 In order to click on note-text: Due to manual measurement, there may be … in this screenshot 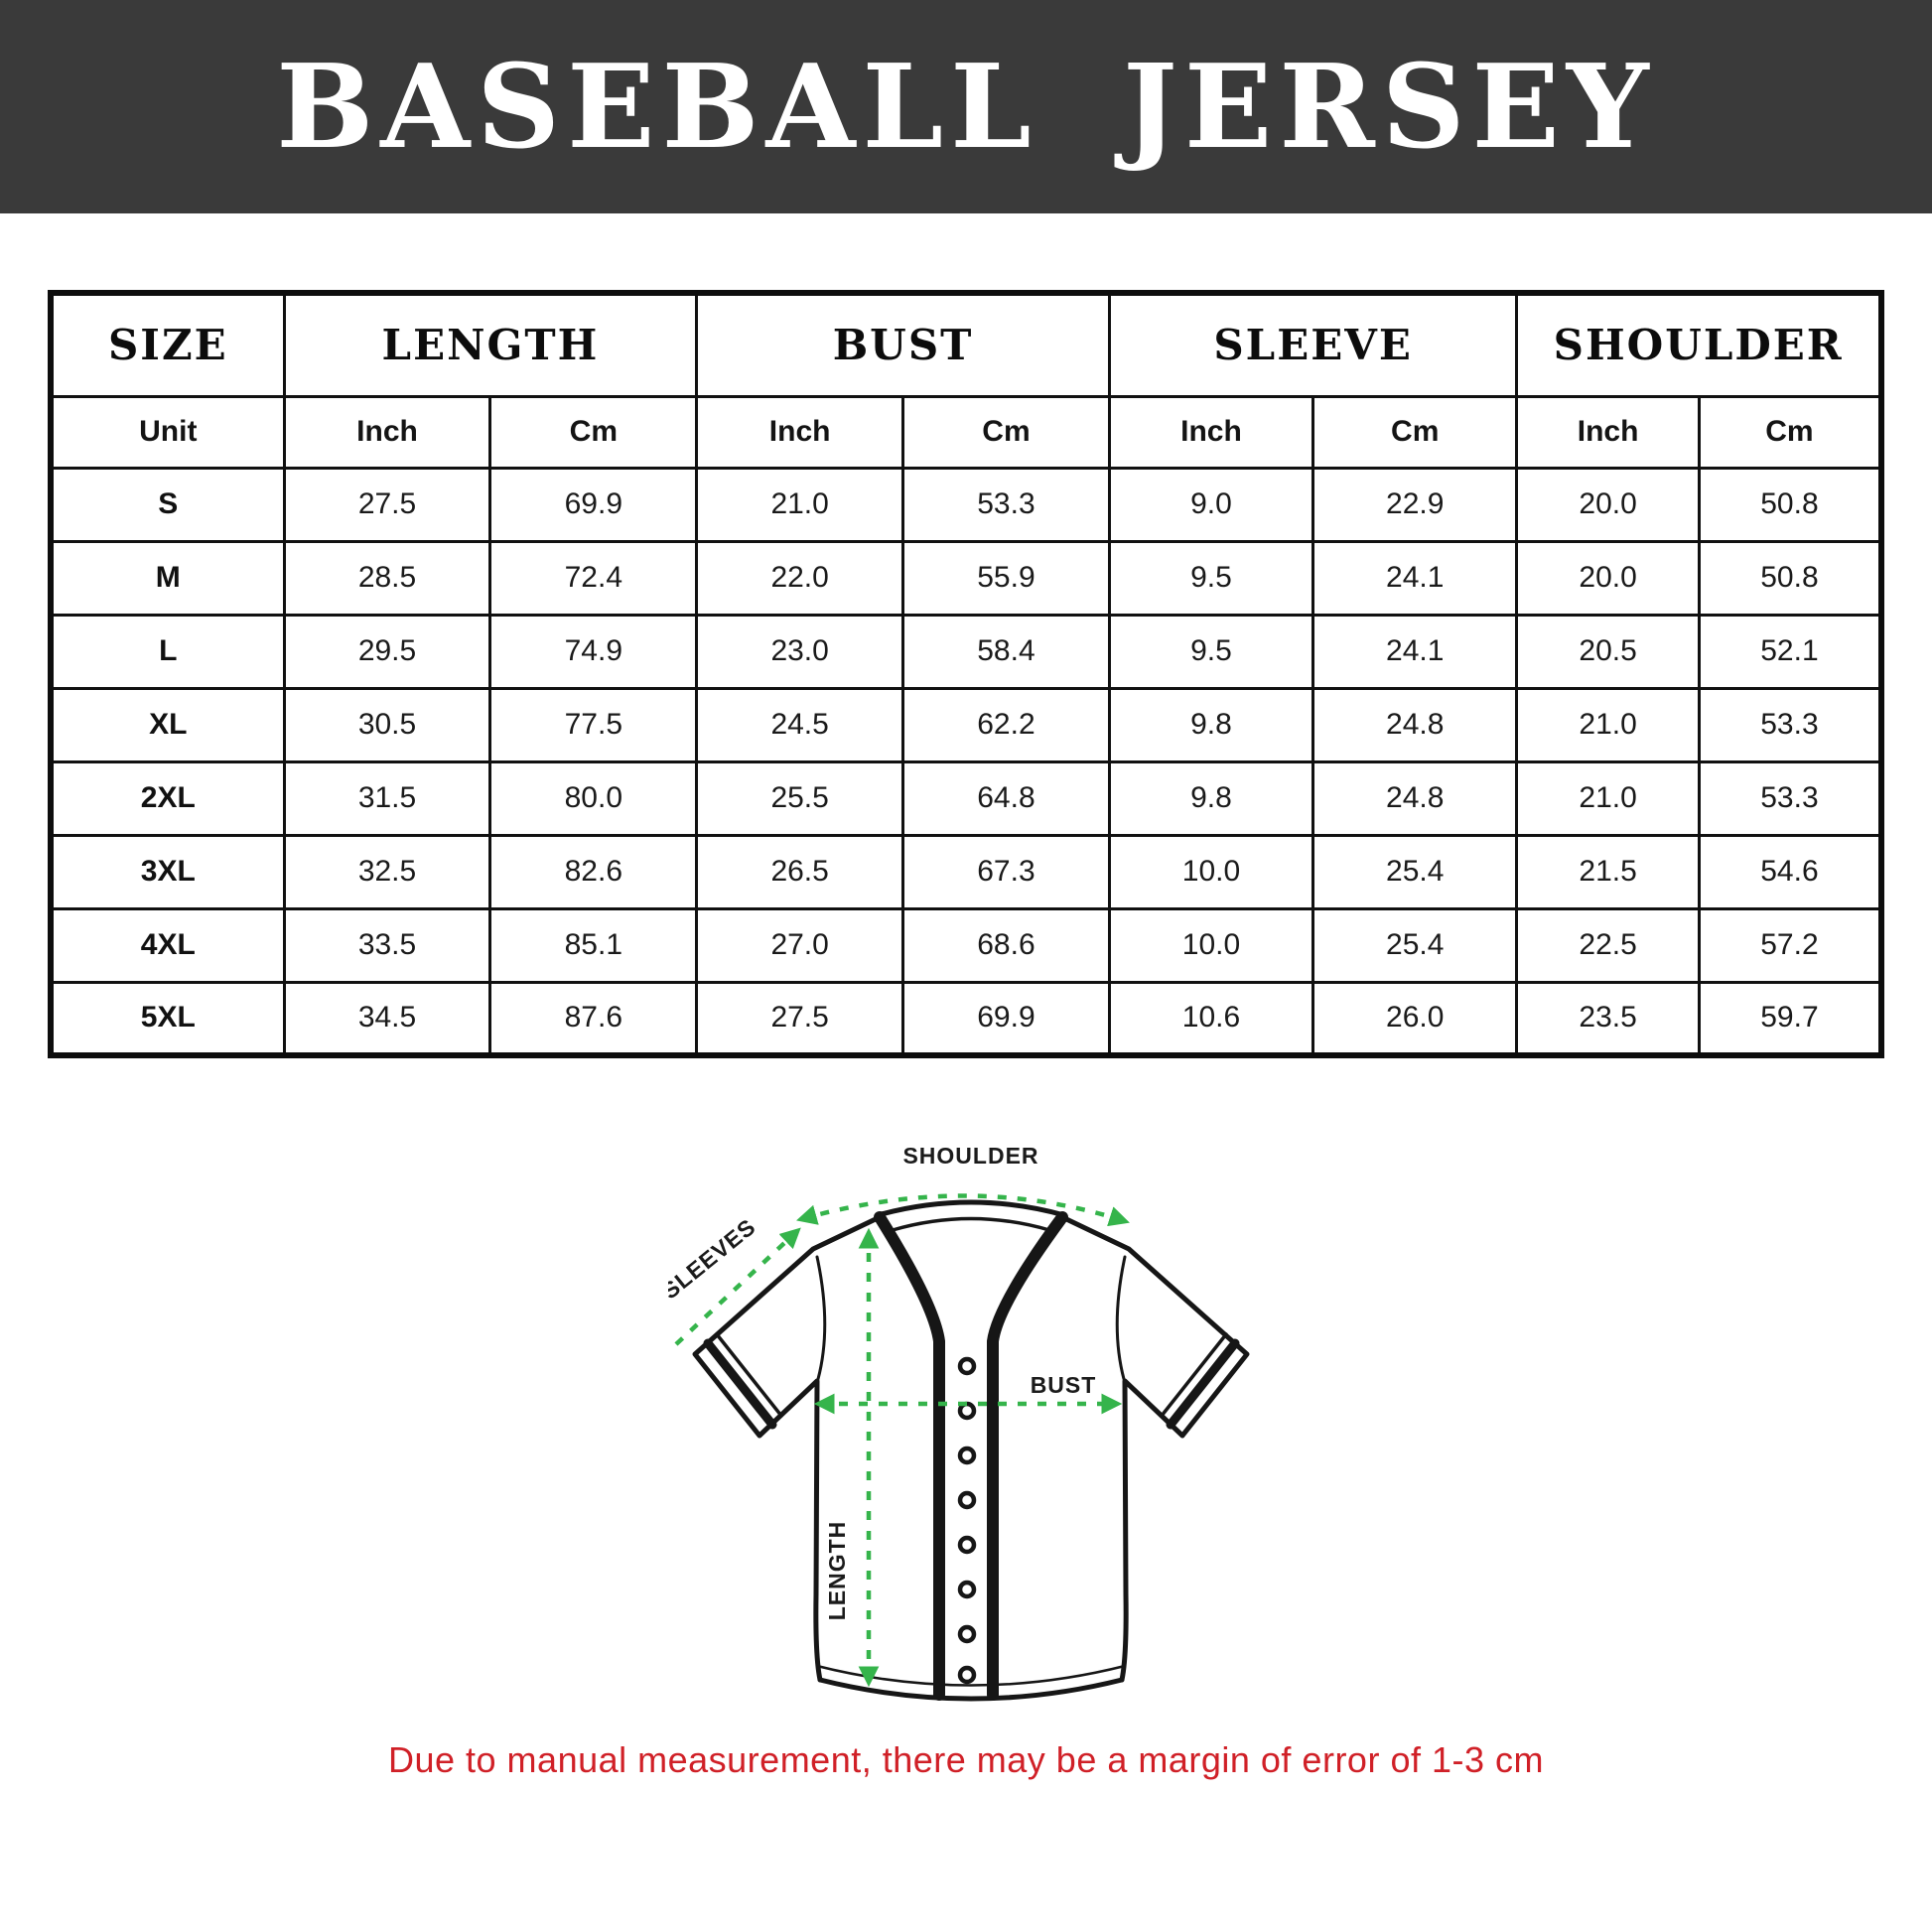, I will do `click(966, 1759)`.